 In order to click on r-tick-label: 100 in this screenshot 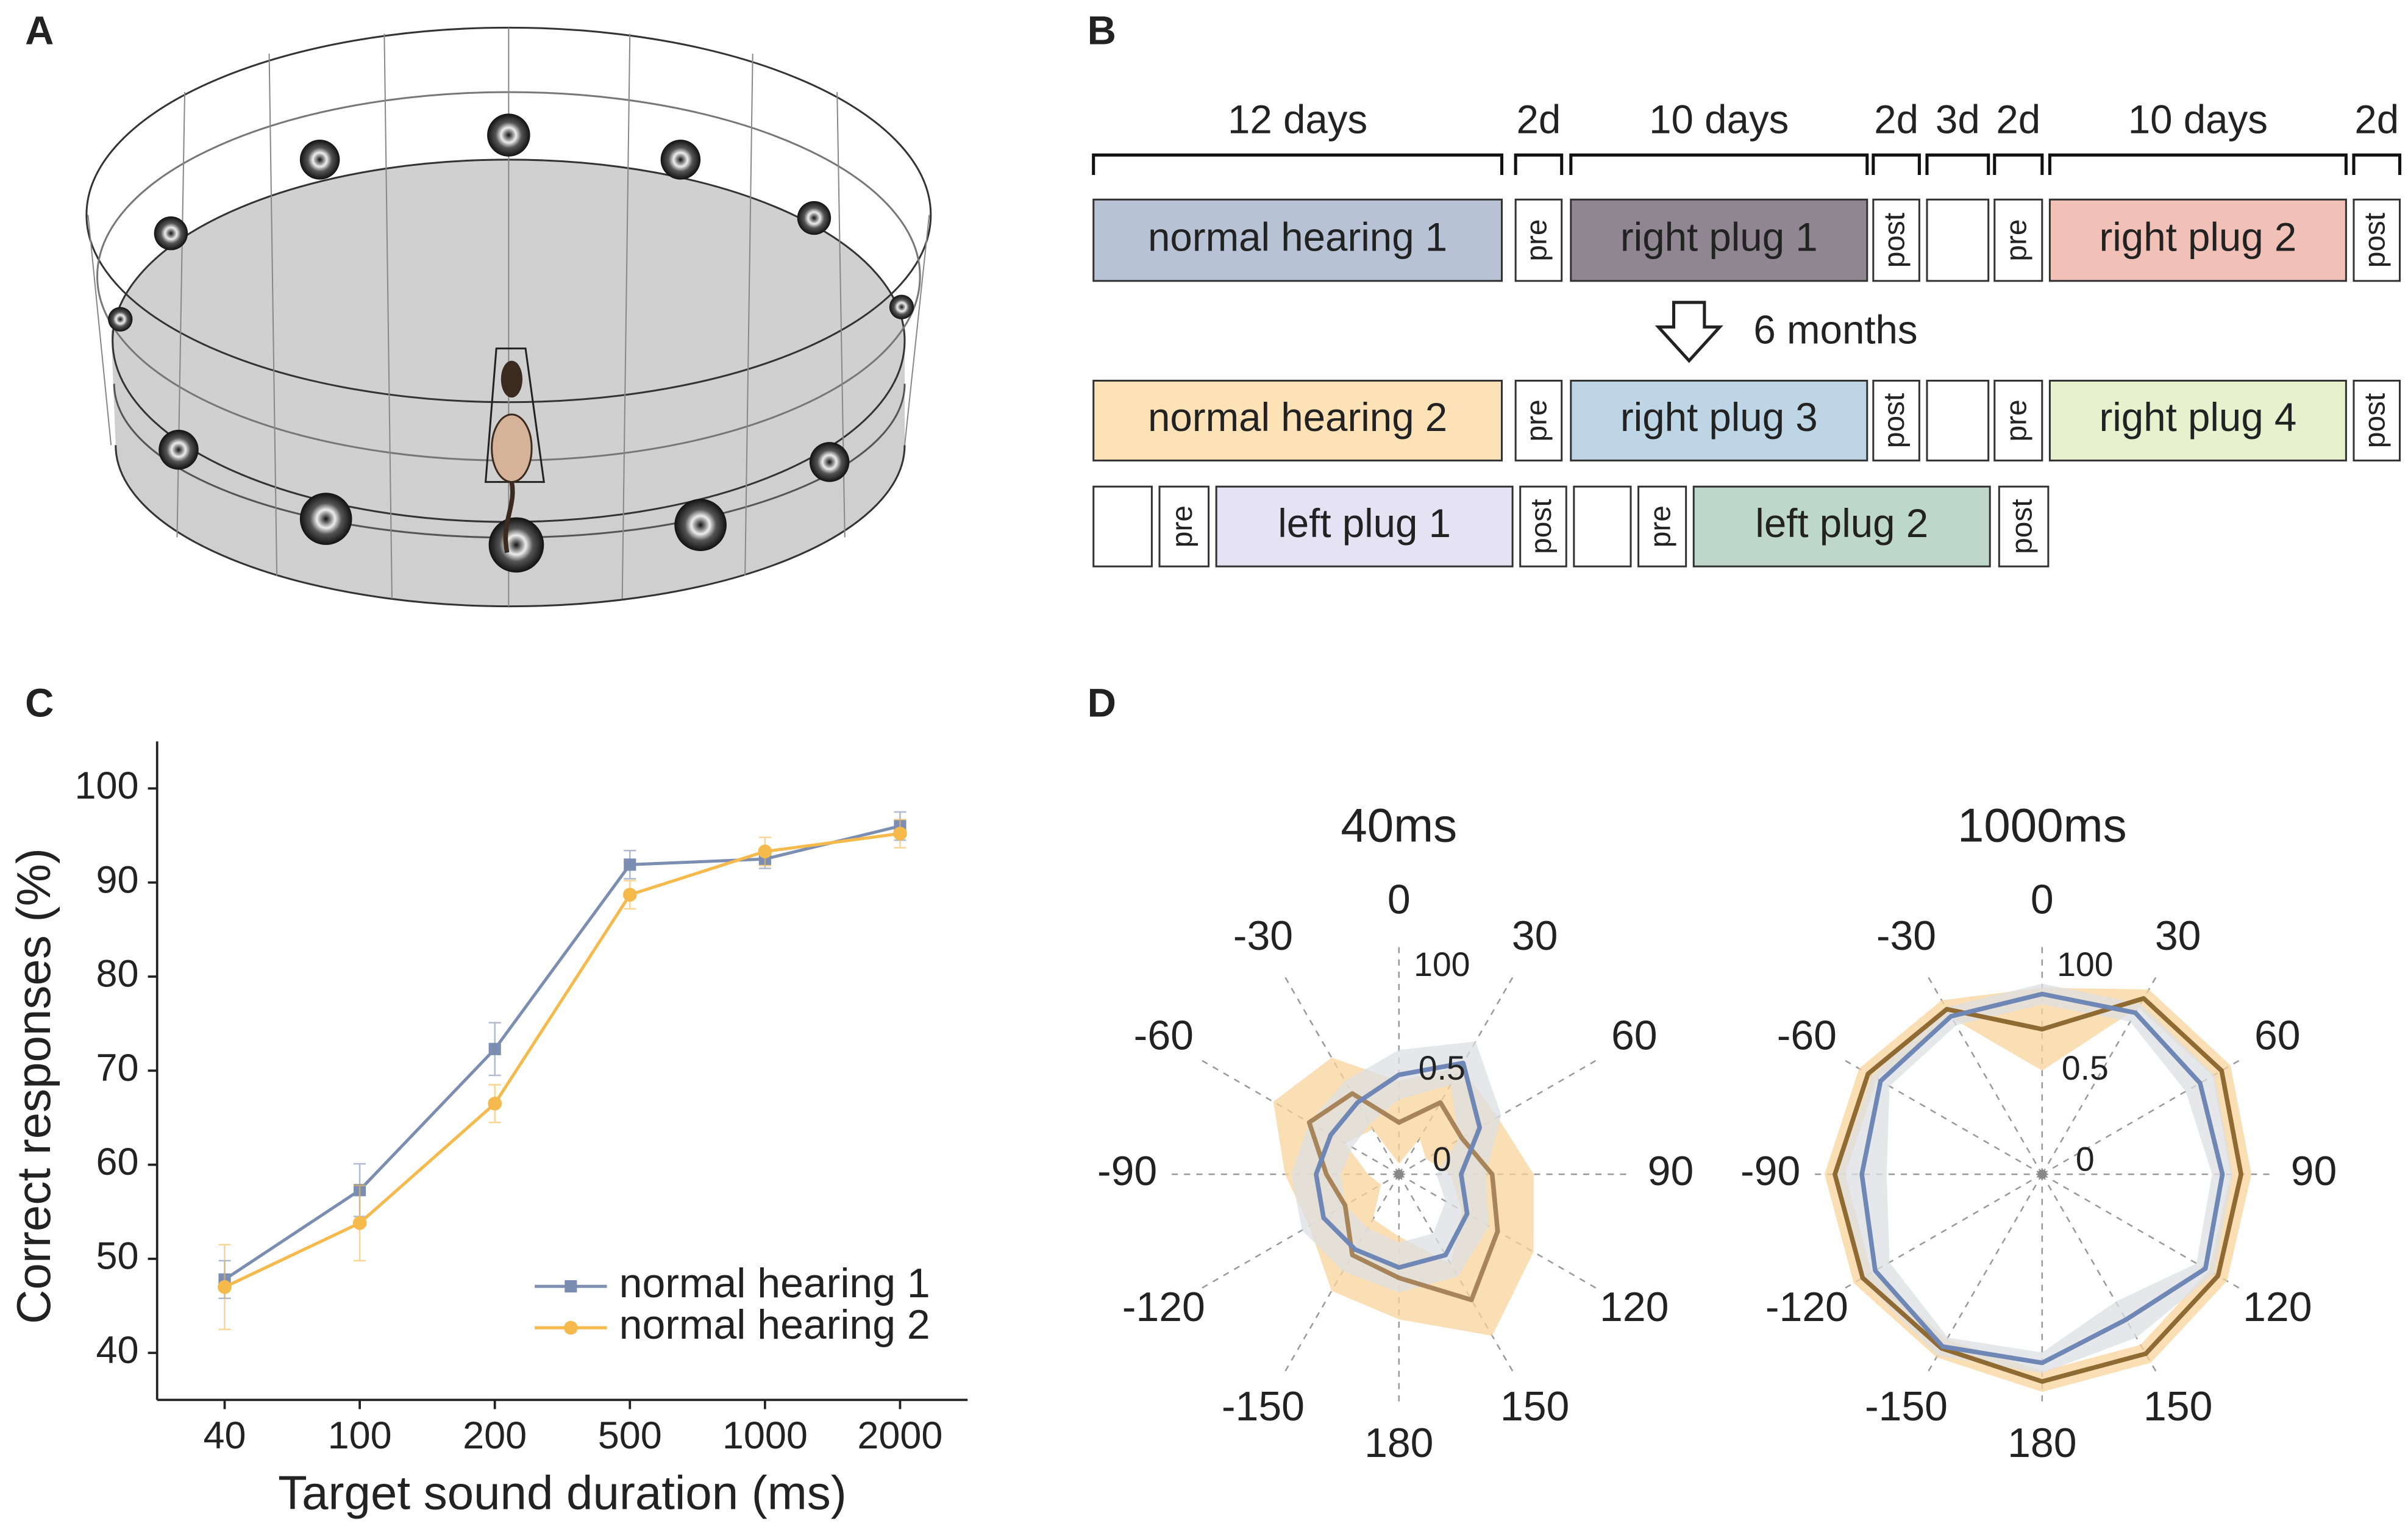, I will do `click(2085, 965)`.